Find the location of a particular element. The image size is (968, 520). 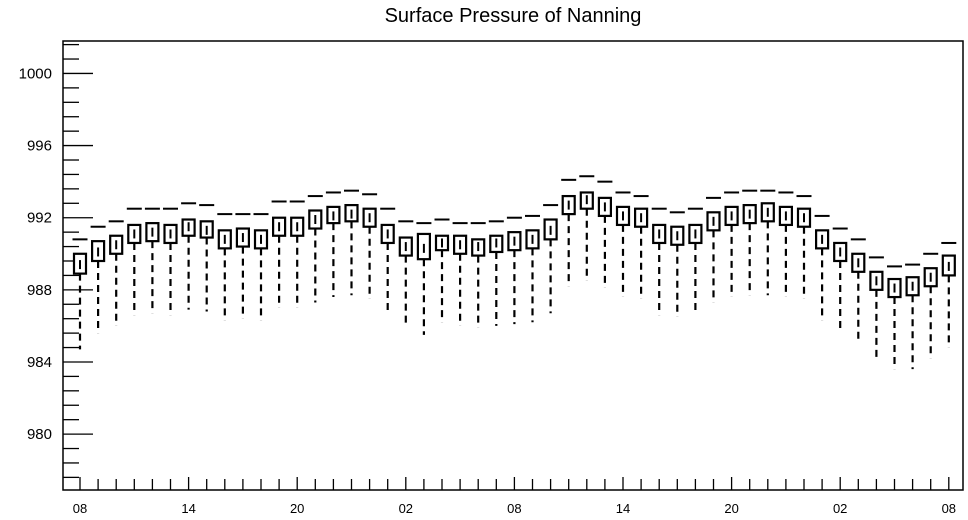

y-axis: 980 984 988 992 996 1000 is located at coordinates (56, 261).